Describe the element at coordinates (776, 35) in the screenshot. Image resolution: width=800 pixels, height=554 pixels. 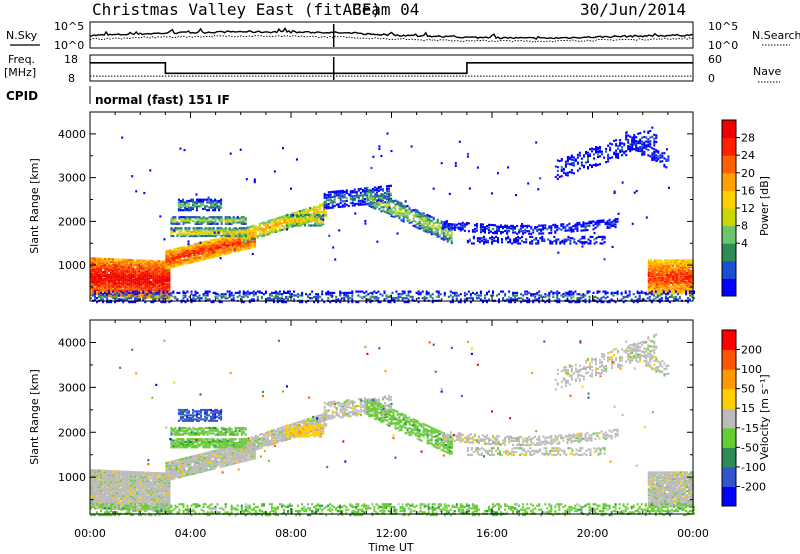
I see `noise-search-label: N.Search` at that location.